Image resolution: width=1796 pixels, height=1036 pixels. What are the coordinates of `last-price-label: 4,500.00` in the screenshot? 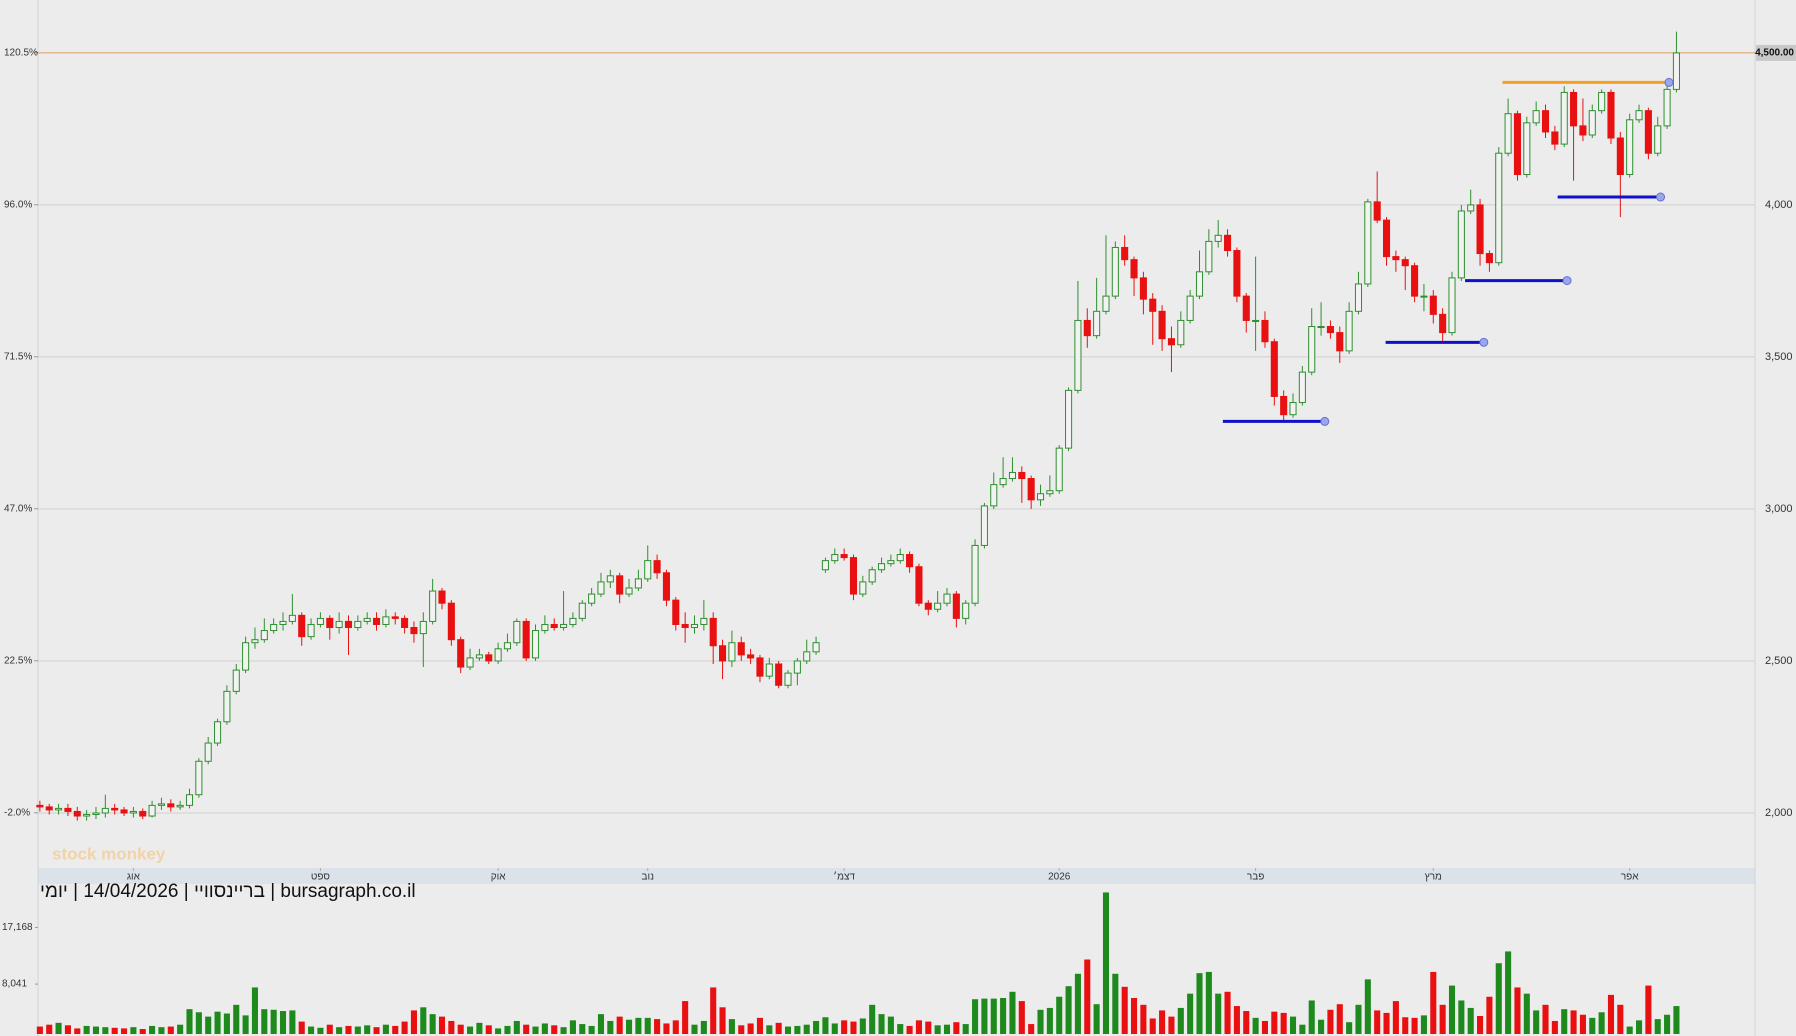 It's located at (1774, 53).